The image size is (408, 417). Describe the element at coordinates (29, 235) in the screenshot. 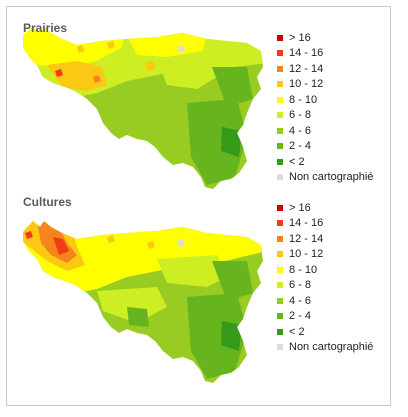

I see `cultures-west-patch` at that location.